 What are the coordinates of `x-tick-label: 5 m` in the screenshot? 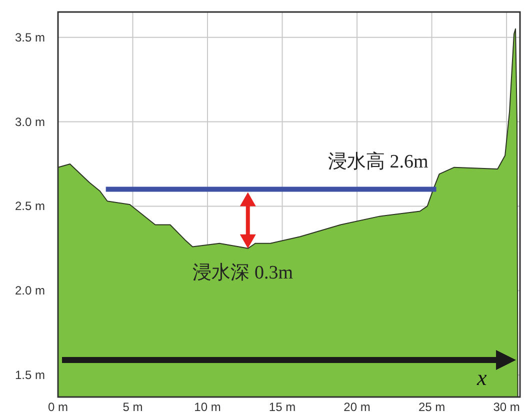 It's located at (132, 407).